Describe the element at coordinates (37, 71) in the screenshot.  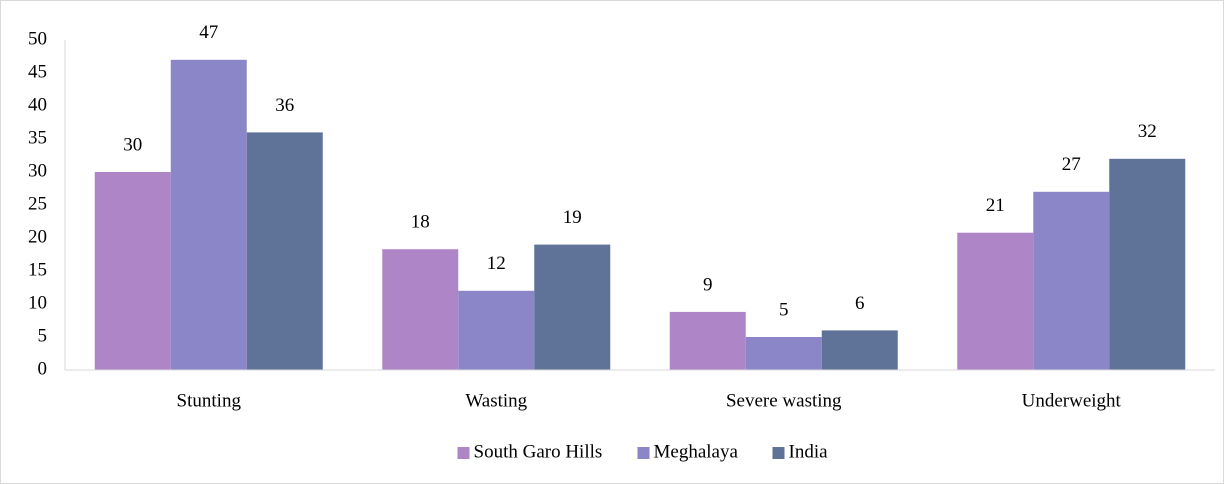
I see `y-tick-label: 45` at that location.